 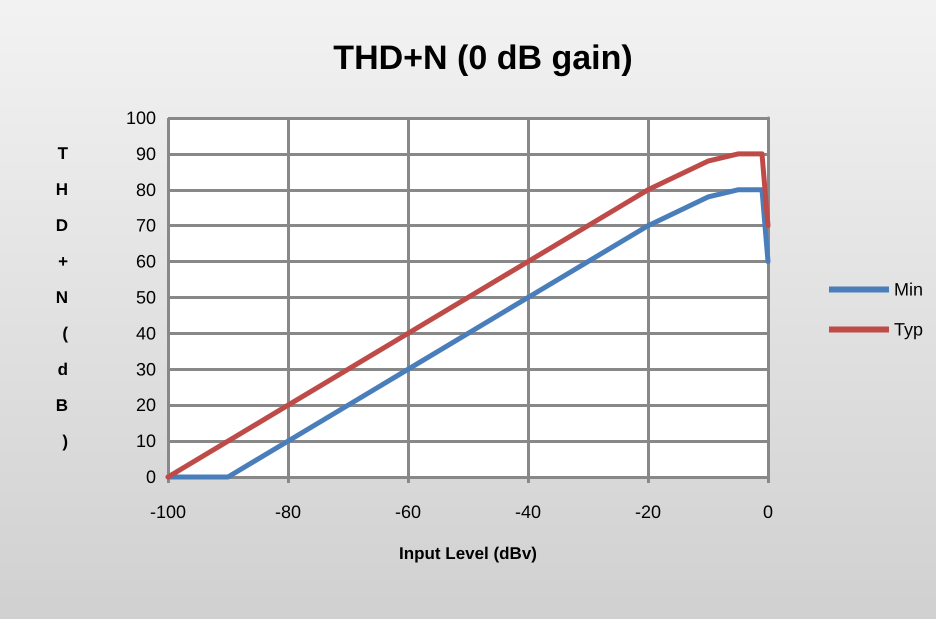 What do you see at coordinates (468, 553) in the screenshot?
I see `x-axis-title: Input Level (dBv)` at bounding box center [468, 553].